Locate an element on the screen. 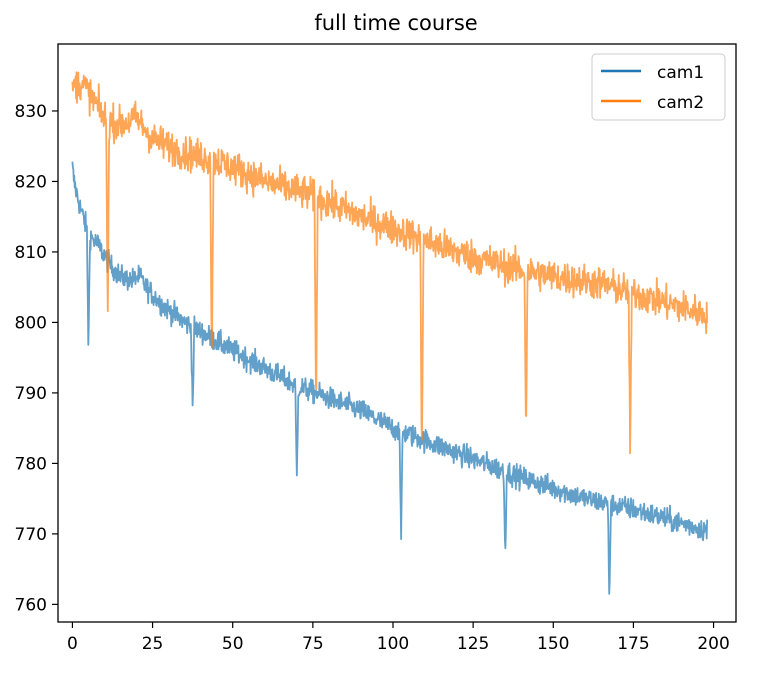  x-tick-label: 50 is located at coordinates (233, 644).